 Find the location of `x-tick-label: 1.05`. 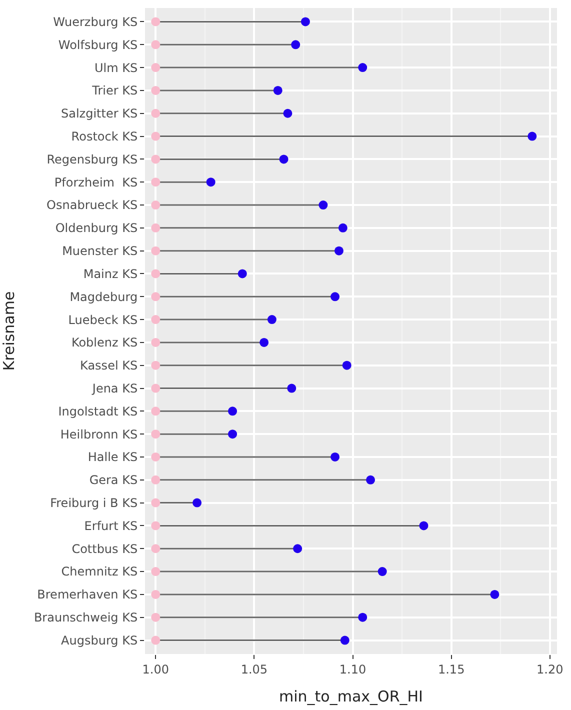

x-tick-label: 1.05 is located at coordinates (254, 669).